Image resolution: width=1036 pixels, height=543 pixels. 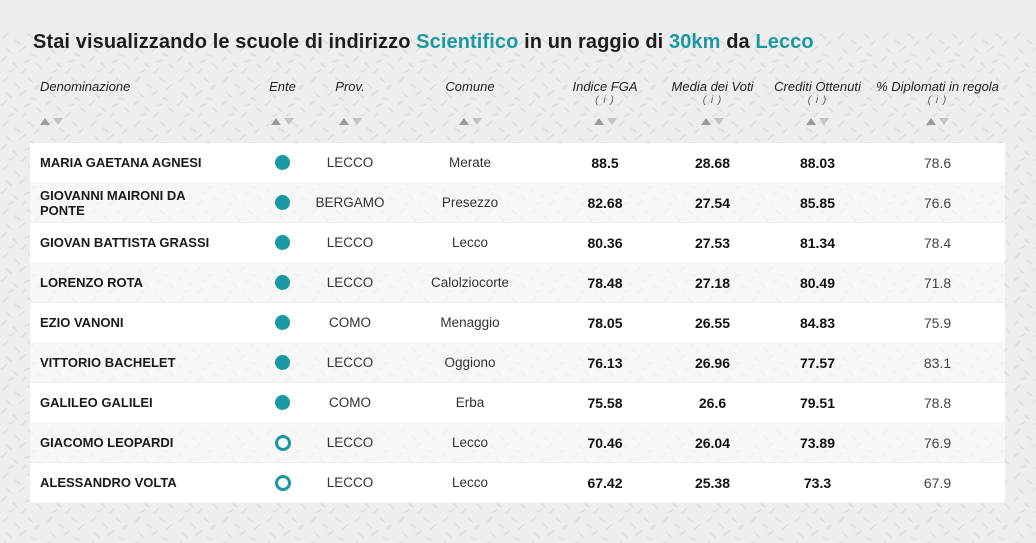 What do you see at coordinates (817, 282) in the screenshot?
I see `crediti-cell: 80.49` at bounding box center [817, 282].